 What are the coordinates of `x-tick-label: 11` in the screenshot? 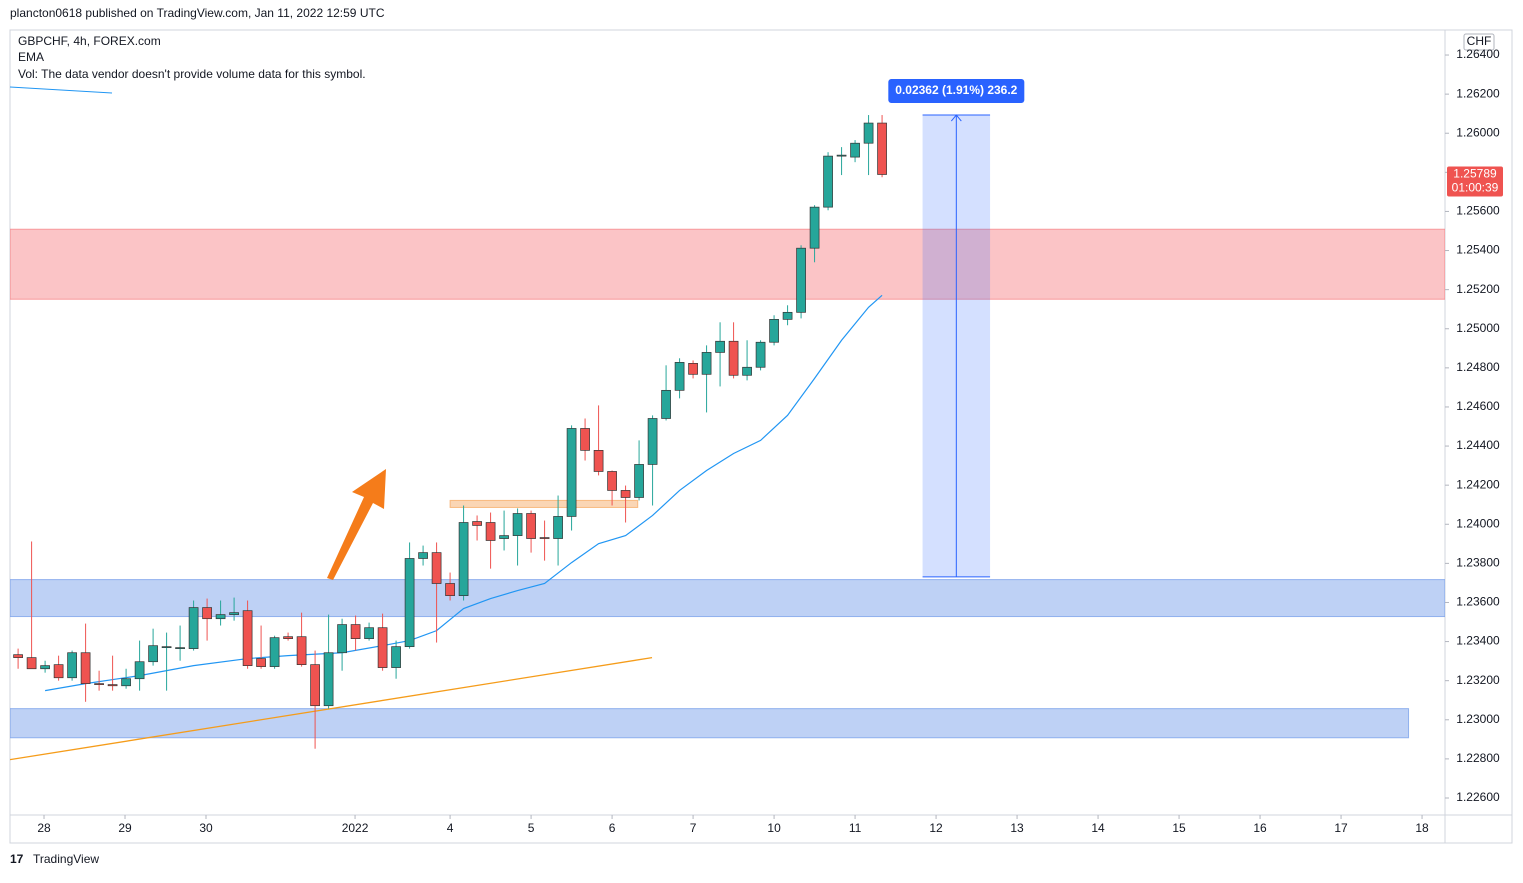 It's located at (855, 828).